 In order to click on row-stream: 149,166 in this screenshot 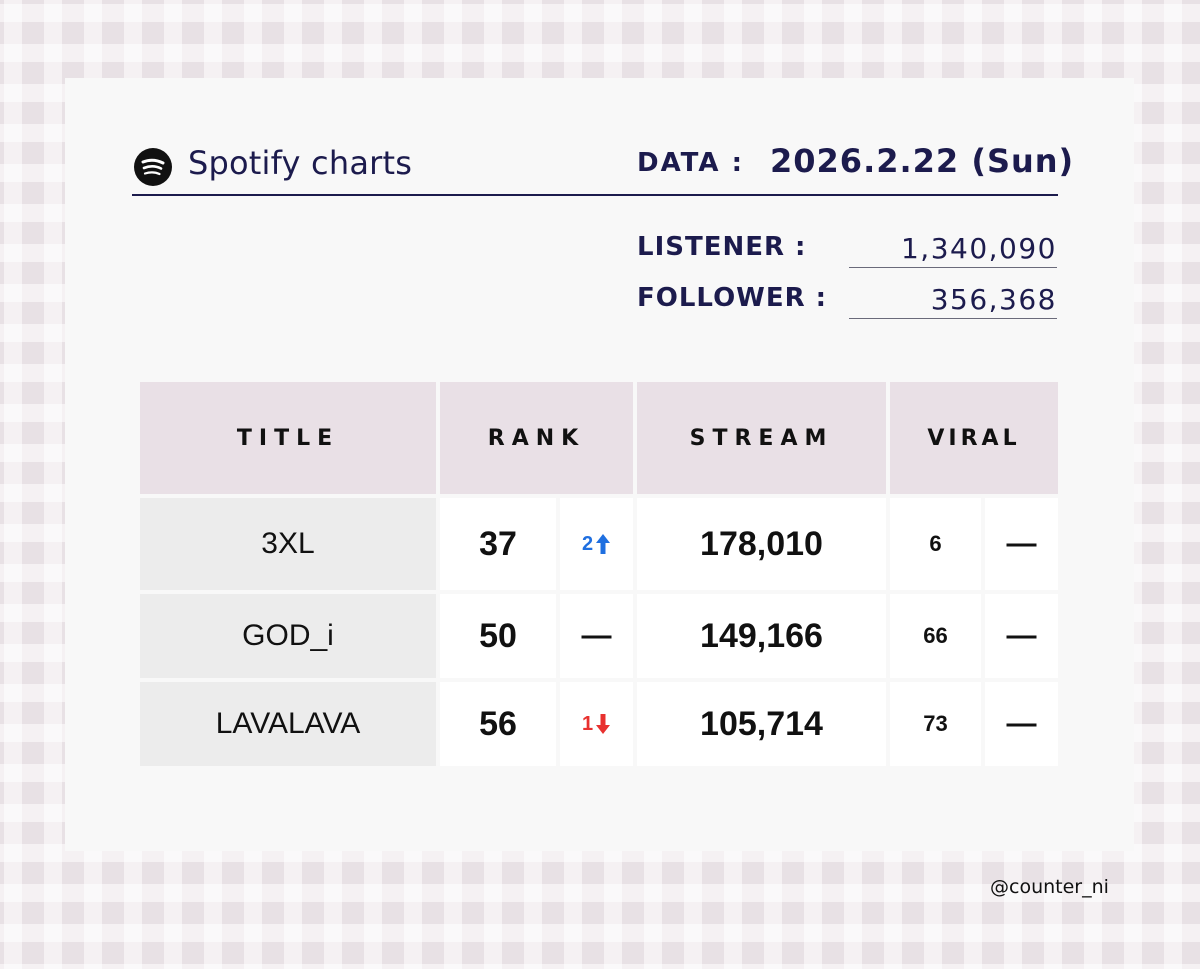, I will do `click(761, 636)`.